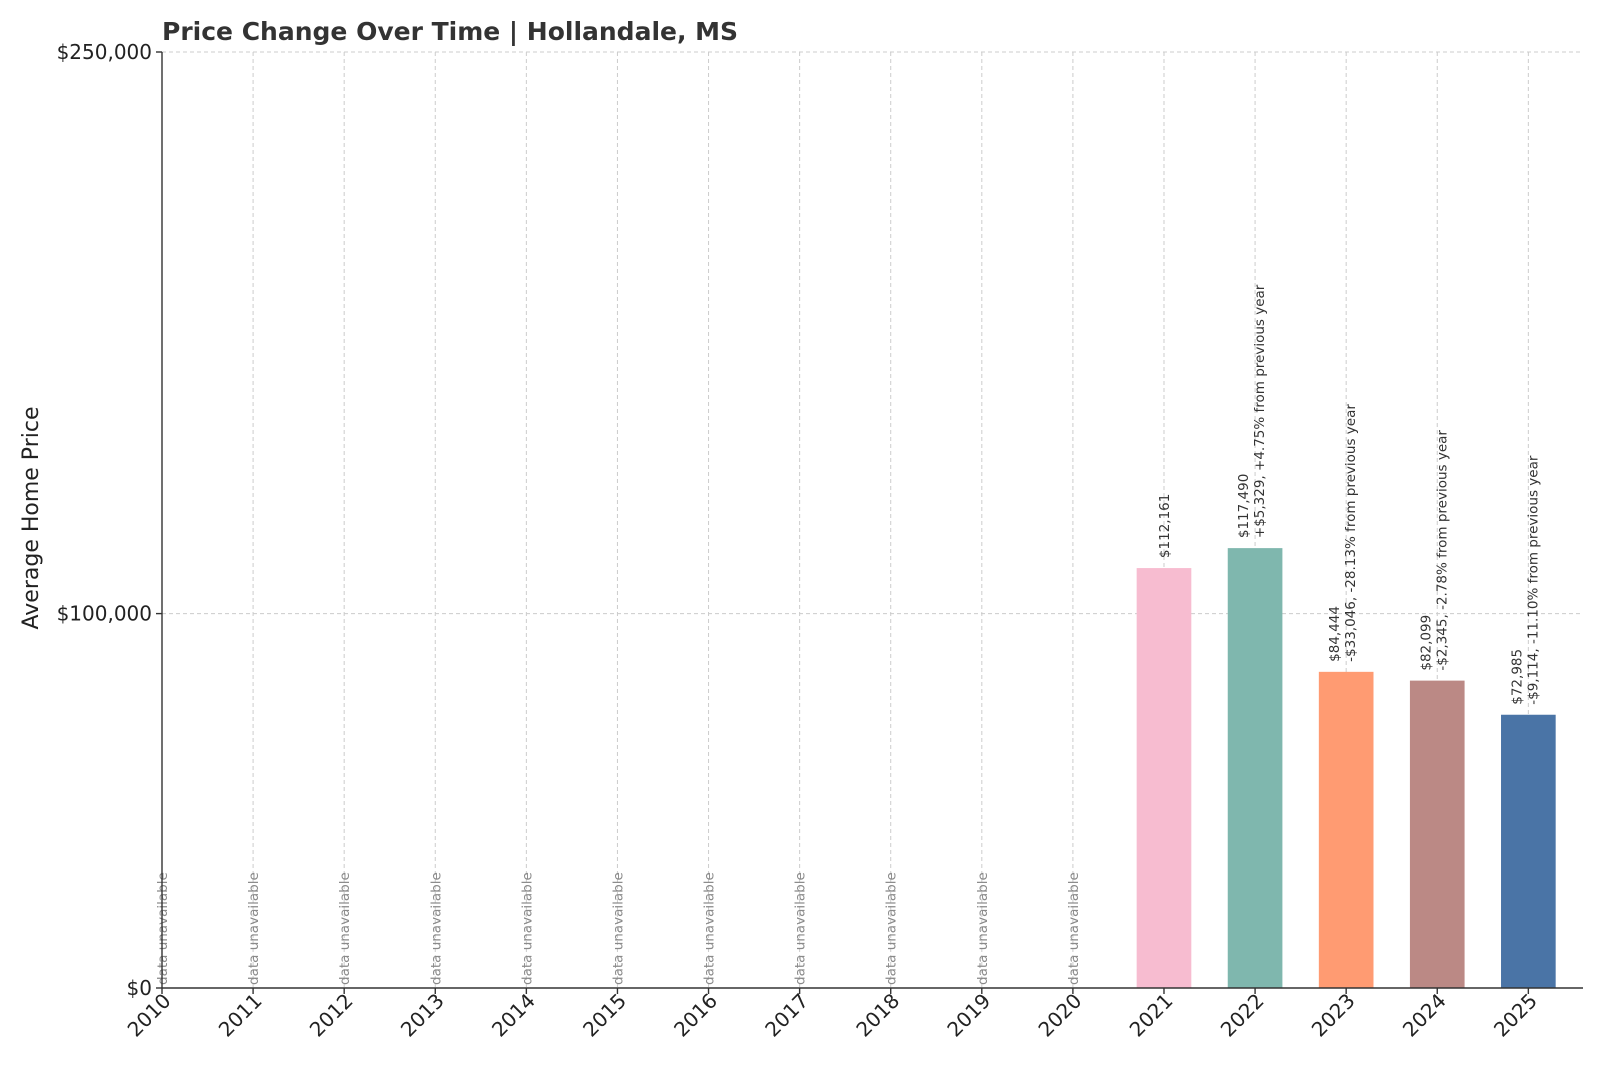 The image size is (1600, 1067). Describe the element at coordinates (1351, 533) in the screenshot. I see `bar-change-label: -$33,046, -28.13% from previous year` at that location.